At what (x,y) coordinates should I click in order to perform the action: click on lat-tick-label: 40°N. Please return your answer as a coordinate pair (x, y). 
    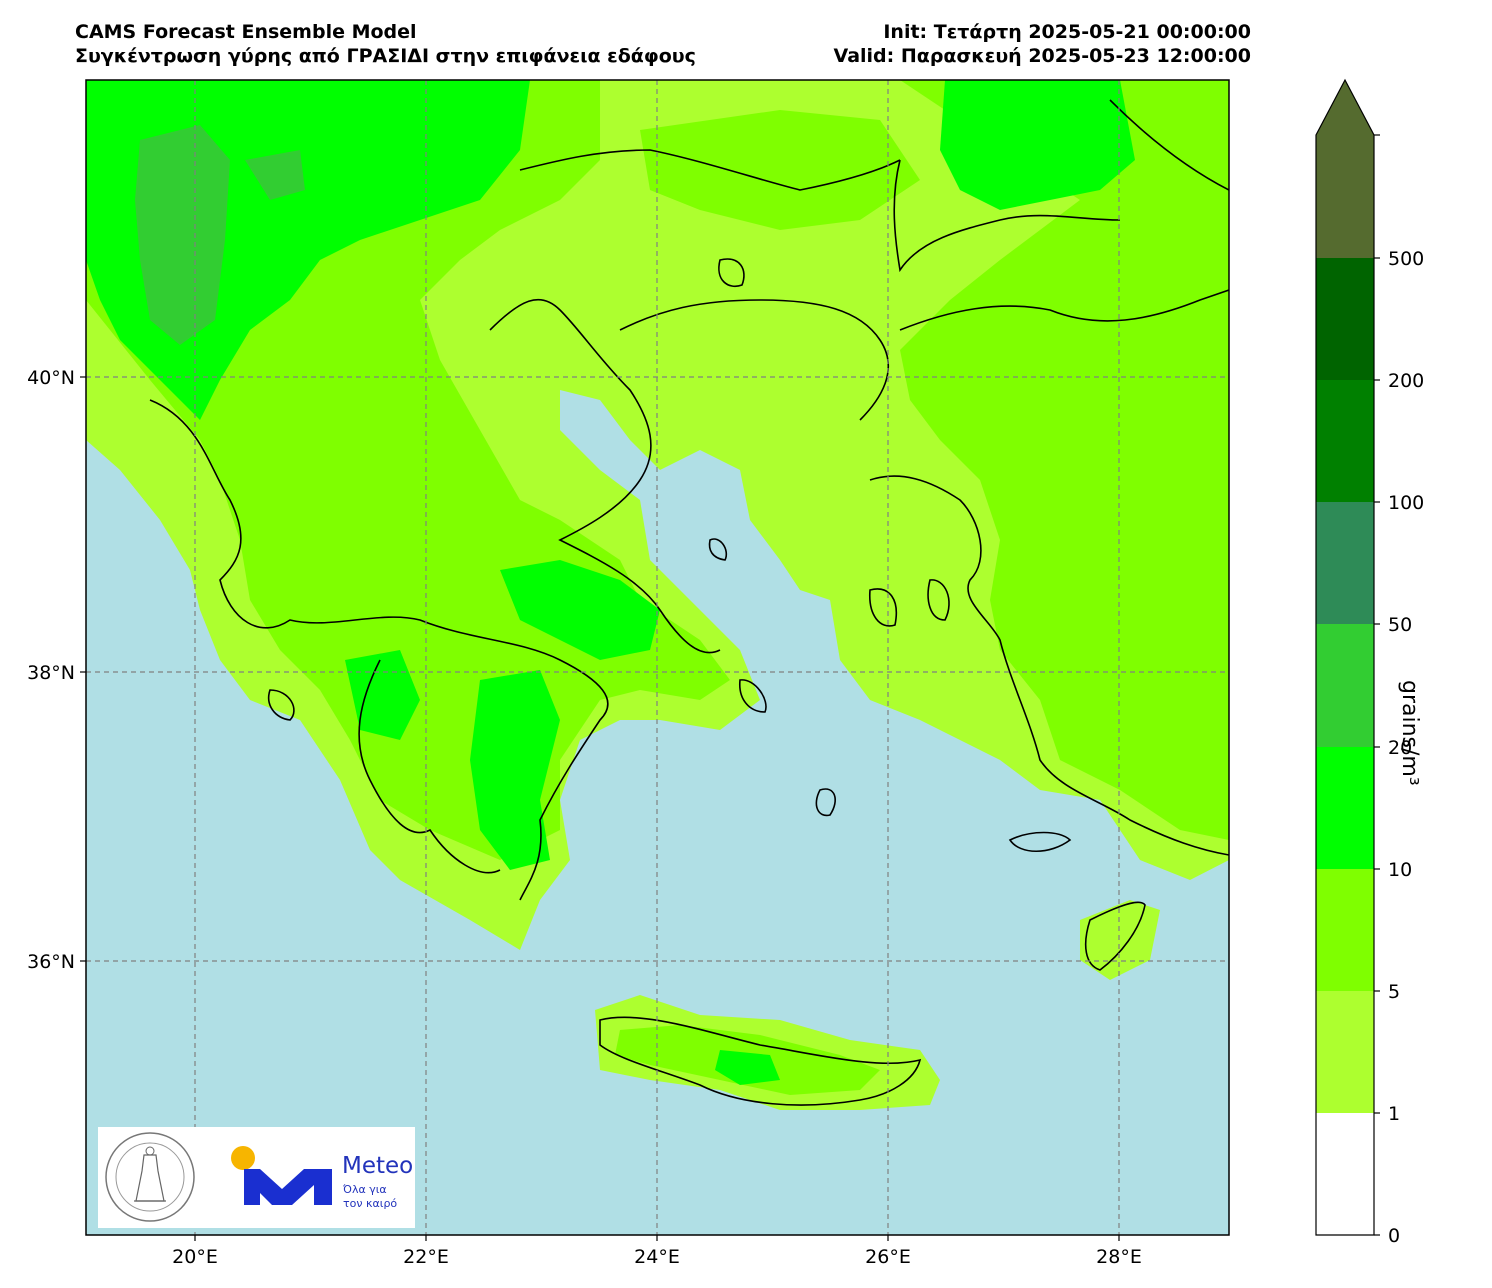
    Looking at the image, I should click on (51, 378).